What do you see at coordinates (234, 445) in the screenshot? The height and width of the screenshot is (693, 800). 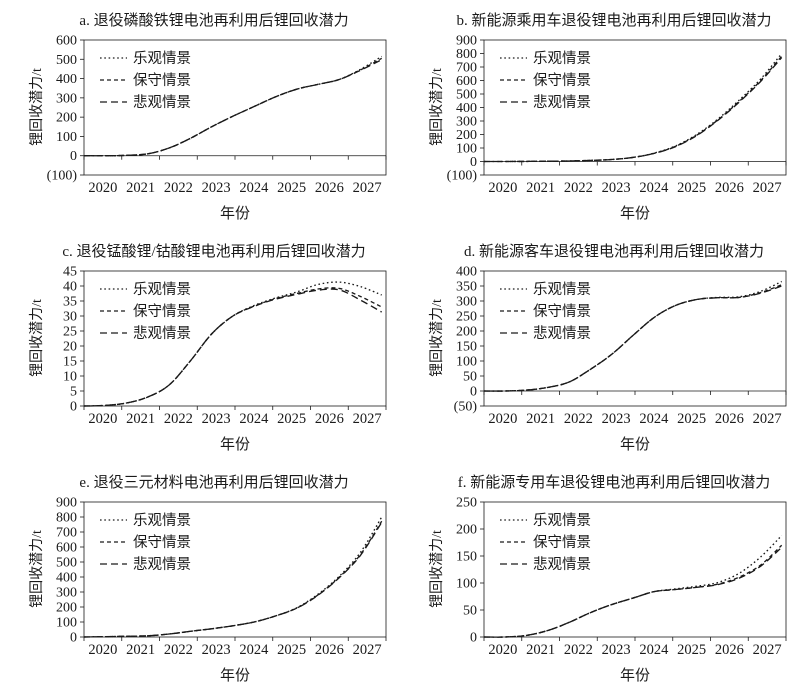 I see `chart-c-x-axis-label: 年份` at bounding box center [234, 445].